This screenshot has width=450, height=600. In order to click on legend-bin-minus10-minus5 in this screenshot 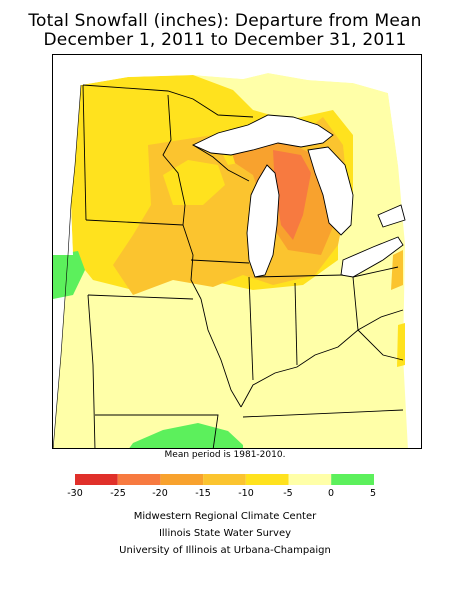, I will do `click(267, 479)`.